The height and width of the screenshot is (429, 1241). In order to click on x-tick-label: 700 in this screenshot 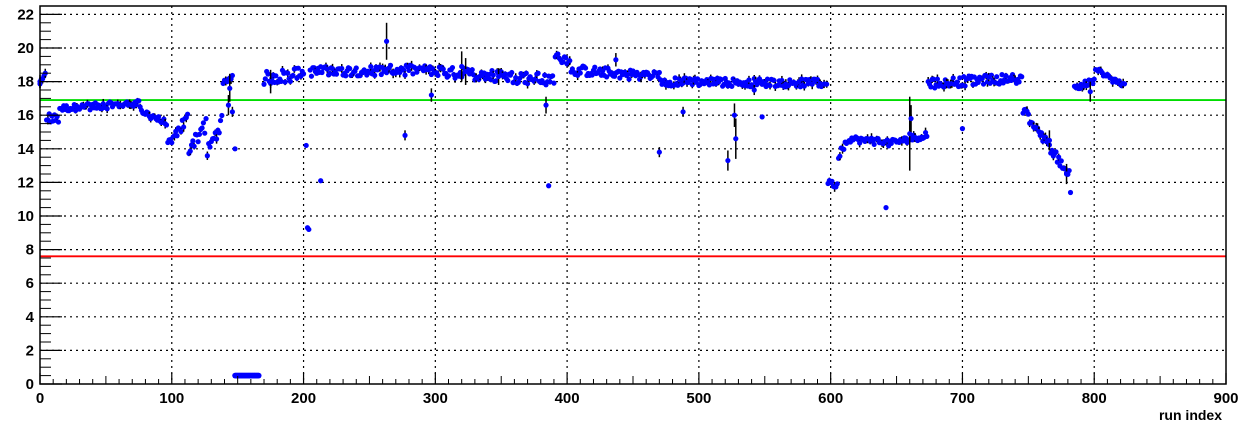, I will do `click(962, 398)`.